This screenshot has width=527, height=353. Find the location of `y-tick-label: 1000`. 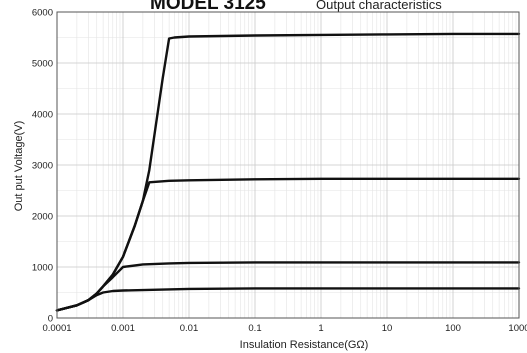

y-tick-label: 1000 is located at coordinates (42, 268).